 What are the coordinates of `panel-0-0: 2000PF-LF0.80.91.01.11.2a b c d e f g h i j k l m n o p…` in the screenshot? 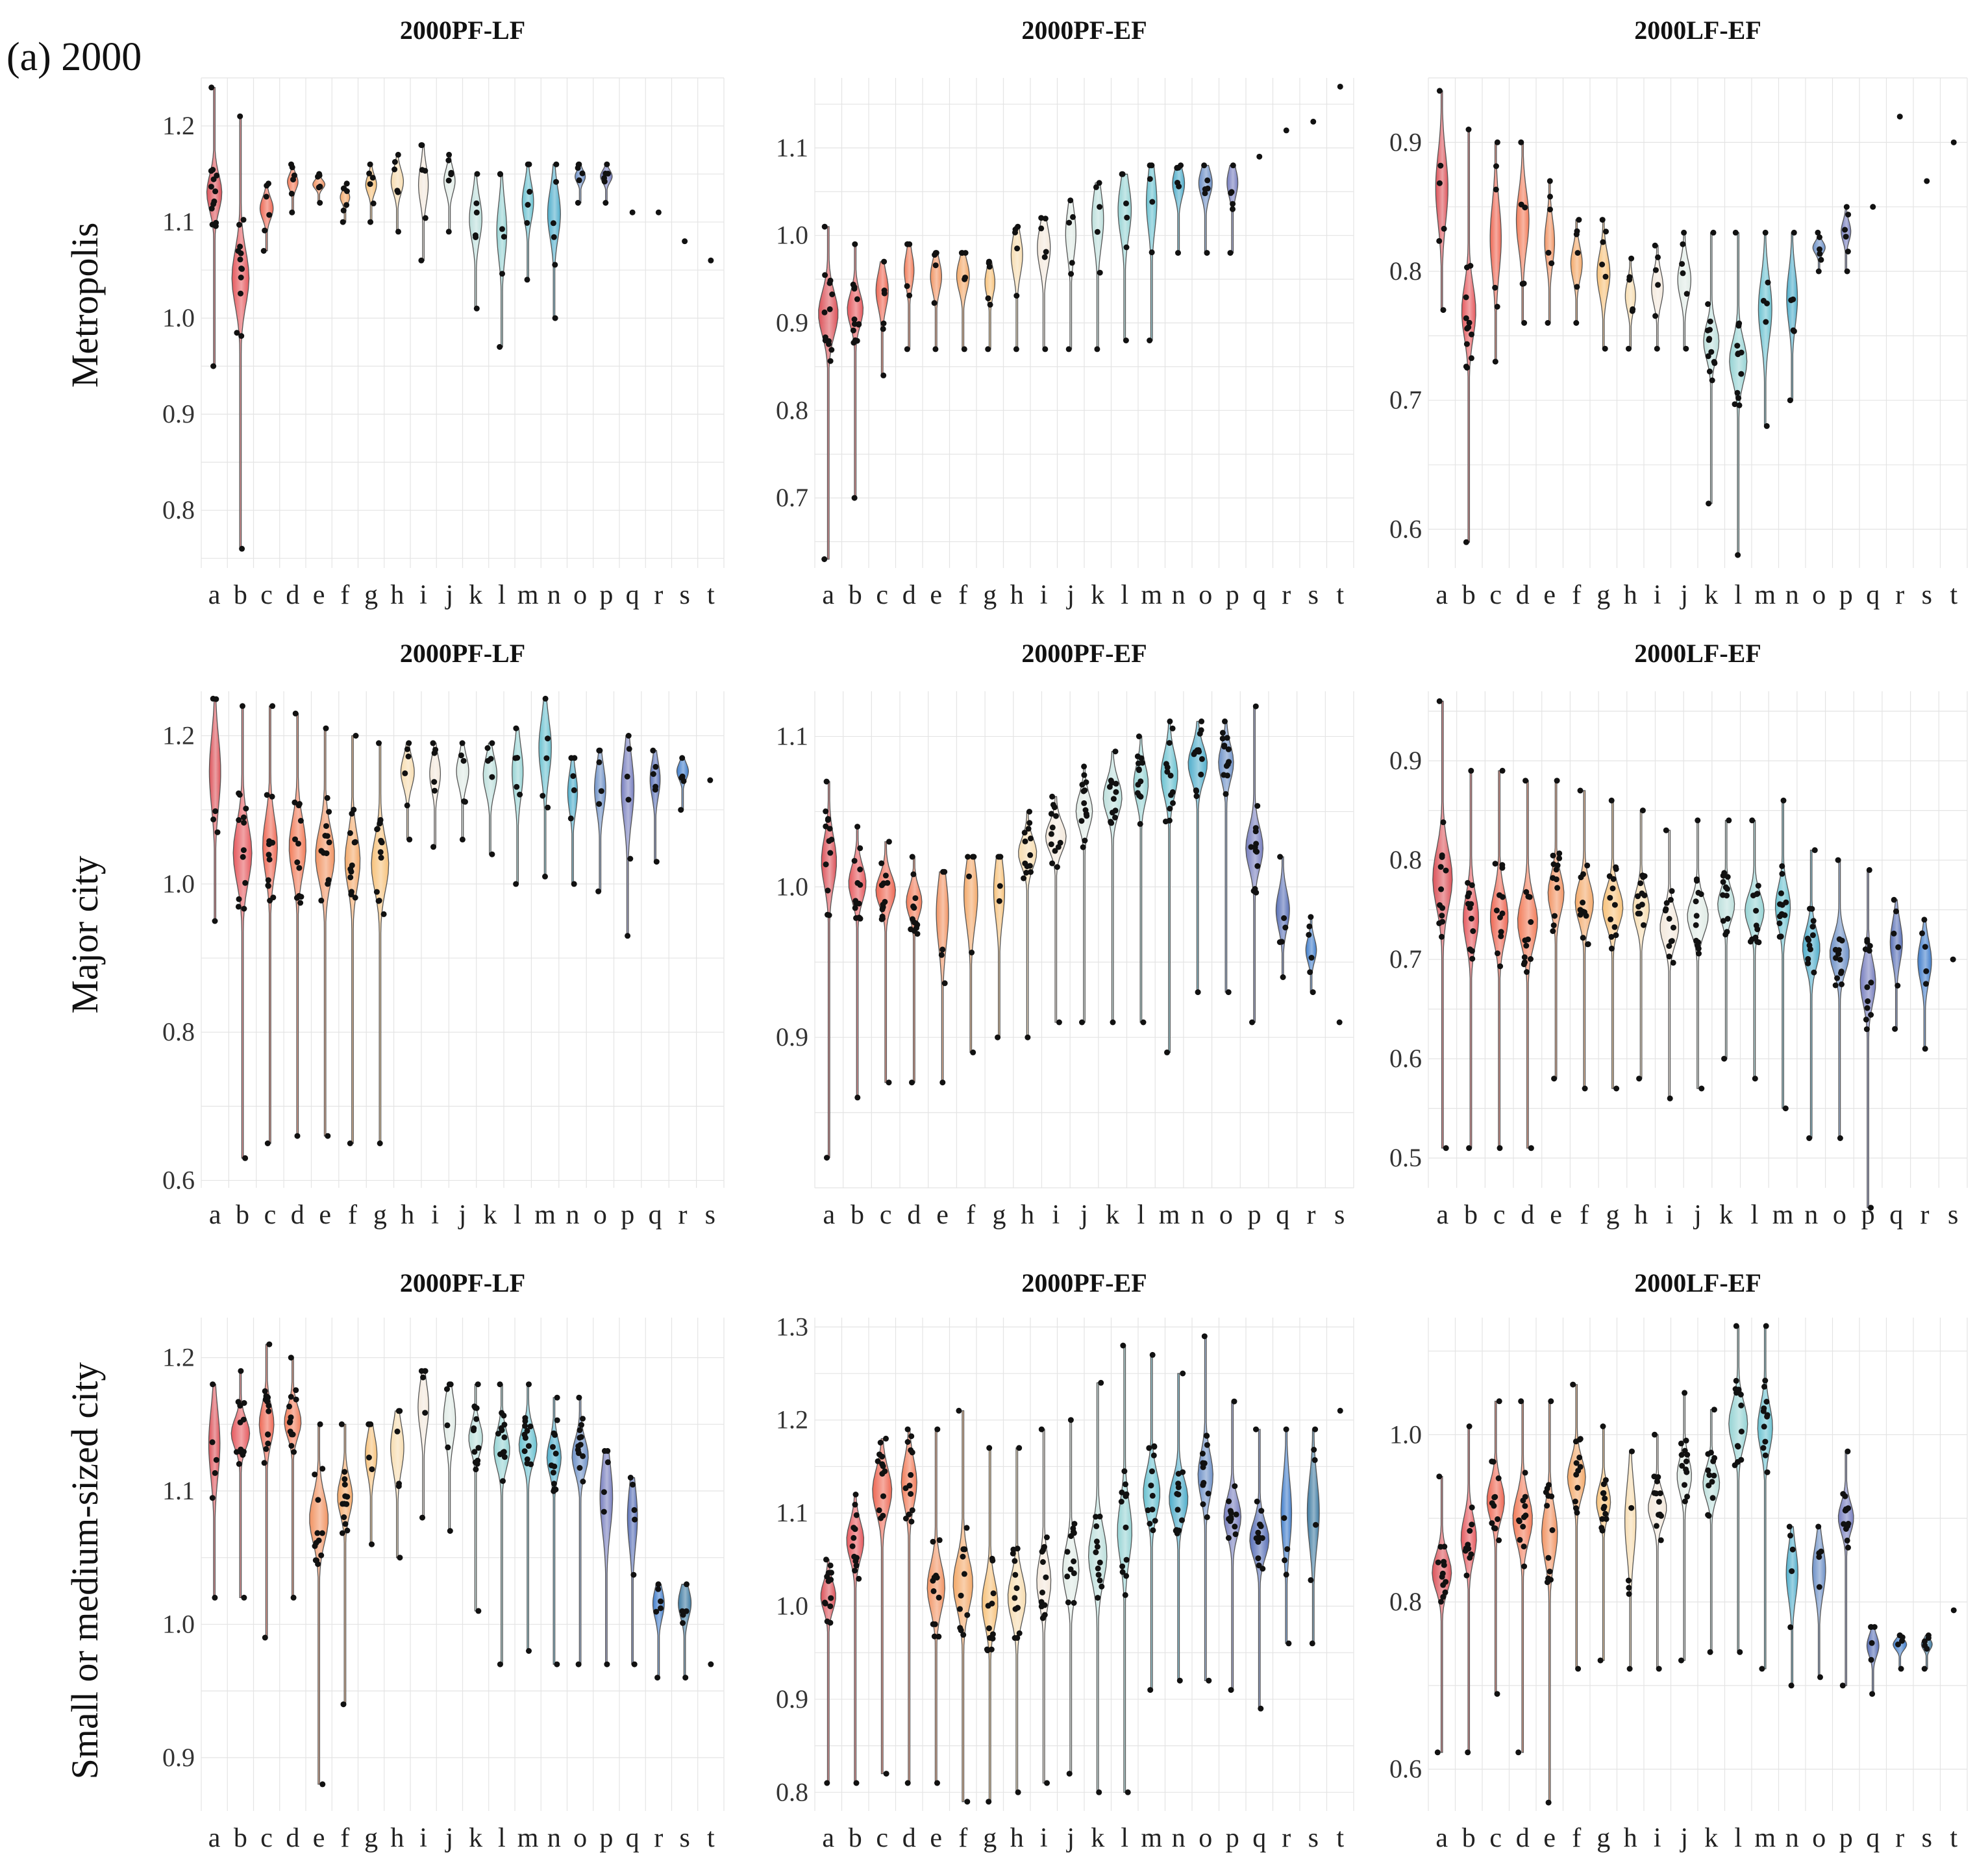 It's located at (444, 313).